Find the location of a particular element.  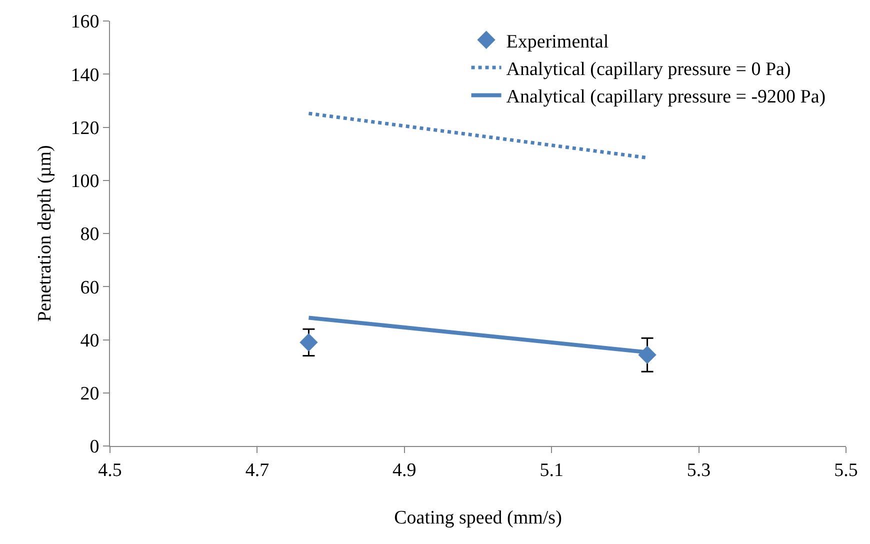

y-axis-title: Penetration depth (µm) is located at coordinates (45, 233).